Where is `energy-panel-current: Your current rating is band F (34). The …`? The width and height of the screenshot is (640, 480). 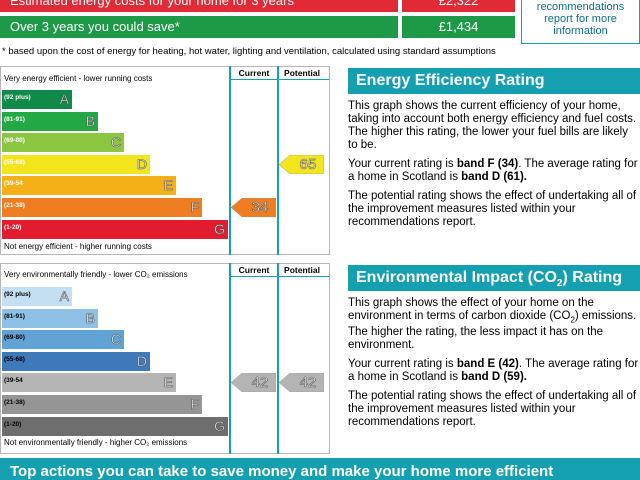
energy-panel-current: Your current rating is band F (34). The … is located at coordinates (494, 171).